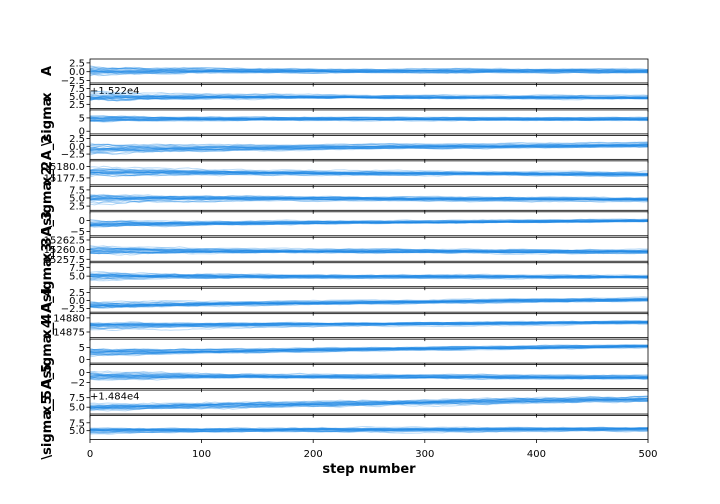  What do you see at coordinates (64, 240) in the screenshot?
I see `y-tick-label: 15262.5` at bounding box center [64, 240].